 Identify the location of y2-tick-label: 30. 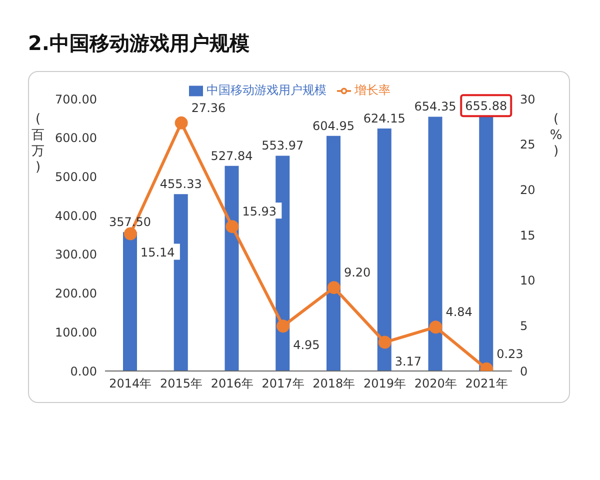
(528, 99).